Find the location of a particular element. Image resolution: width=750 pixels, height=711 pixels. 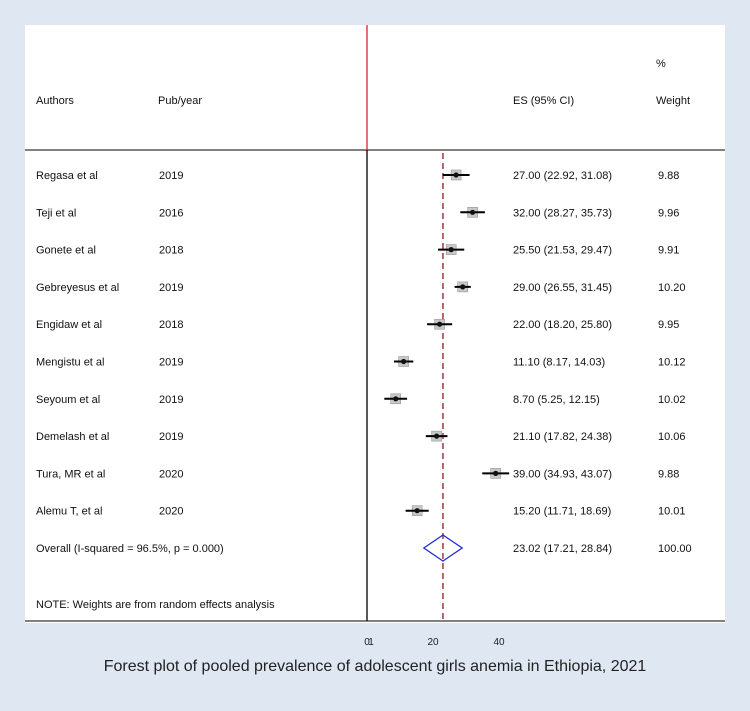

study-weight: 10.02 is located at coordinates (672, 400).